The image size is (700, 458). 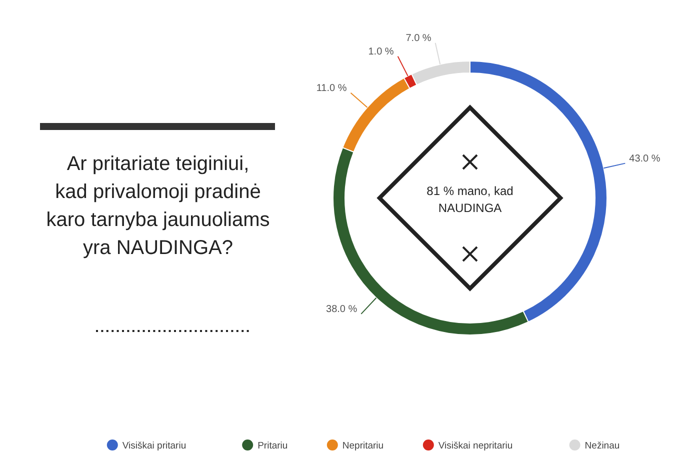 I want to click on legend-label: Visiškai pritariu, so click(x=154, y=446).